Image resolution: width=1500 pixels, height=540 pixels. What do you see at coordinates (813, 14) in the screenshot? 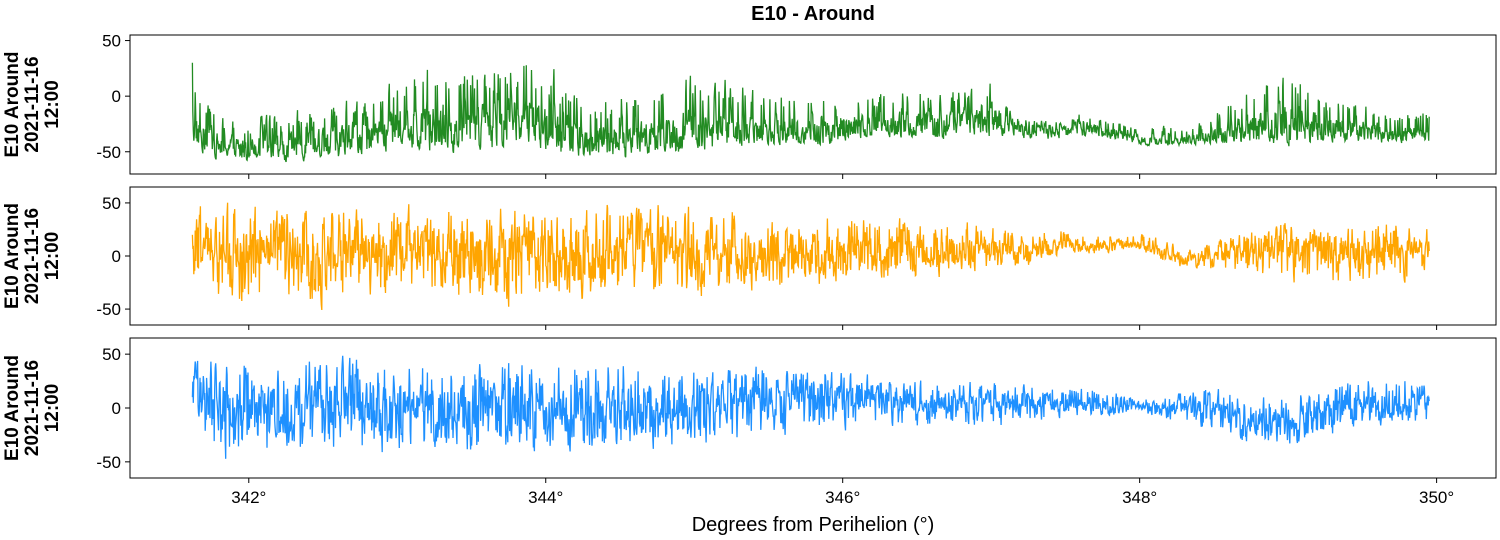
I see `chart-title: E10 - Around` at bounding box center [813, 14].